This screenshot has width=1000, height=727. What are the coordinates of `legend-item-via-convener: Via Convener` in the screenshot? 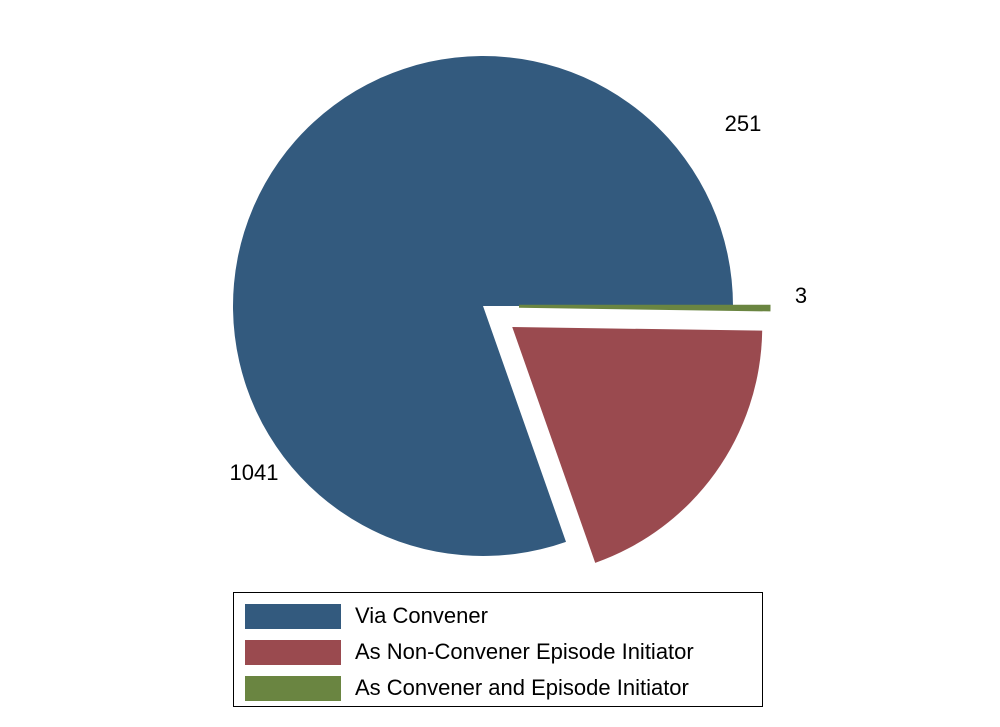 It's located at (366, 616).